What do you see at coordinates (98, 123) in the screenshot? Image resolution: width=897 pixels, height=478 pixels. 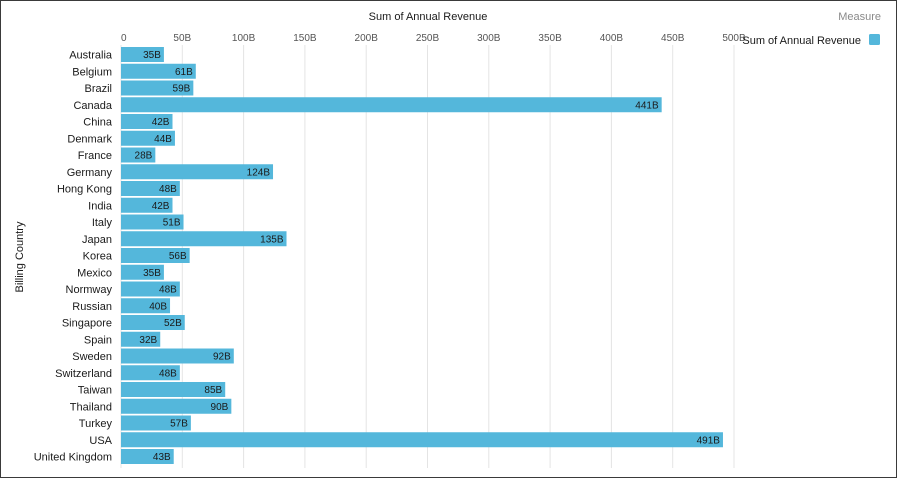 I see `category-label: China` at bounding box center [98, 123].